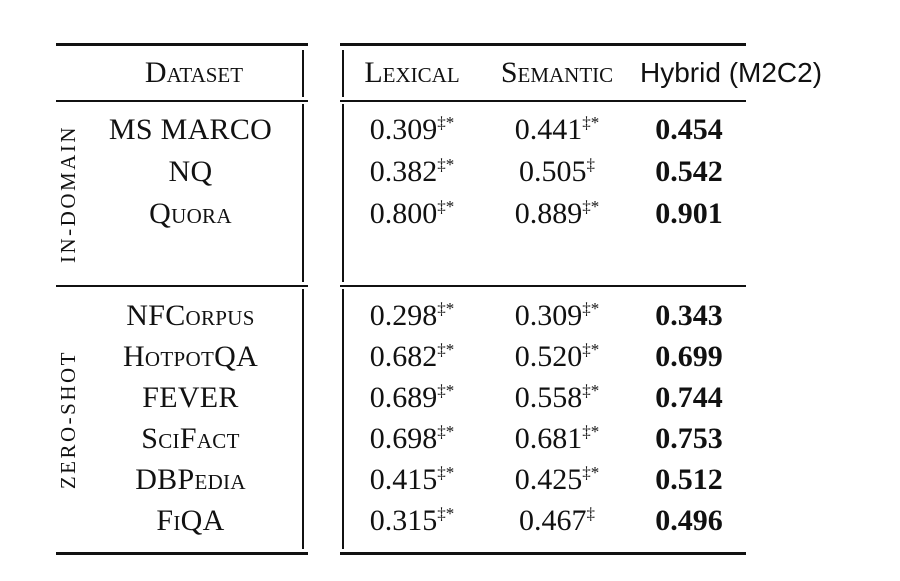 Image resolution: width=900 pixels, height=581 pixels. I want to click on semantic-value: 0.681‡*, so click(557, 438).